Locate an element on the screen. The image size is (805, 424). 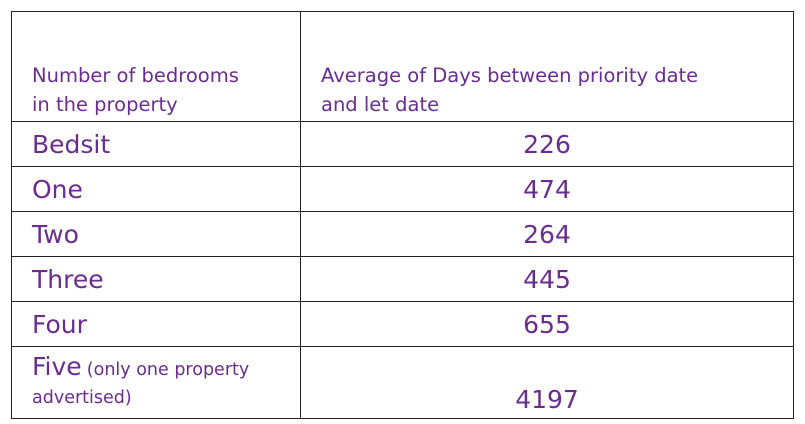
row-label: Two is located at coordinates (156, 234).